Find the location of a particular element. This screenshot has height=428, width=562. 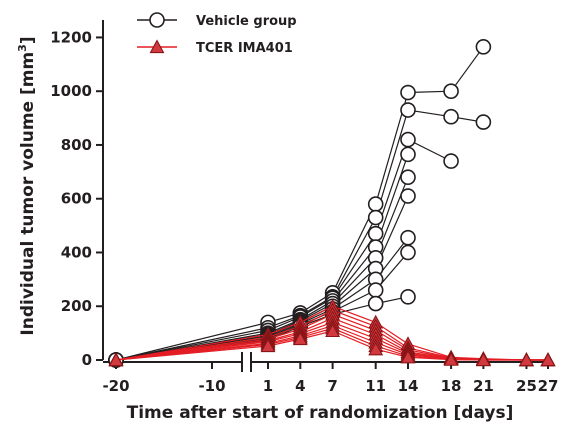

legend-label: TCER IMA401 is located at coordinates (244, 48).